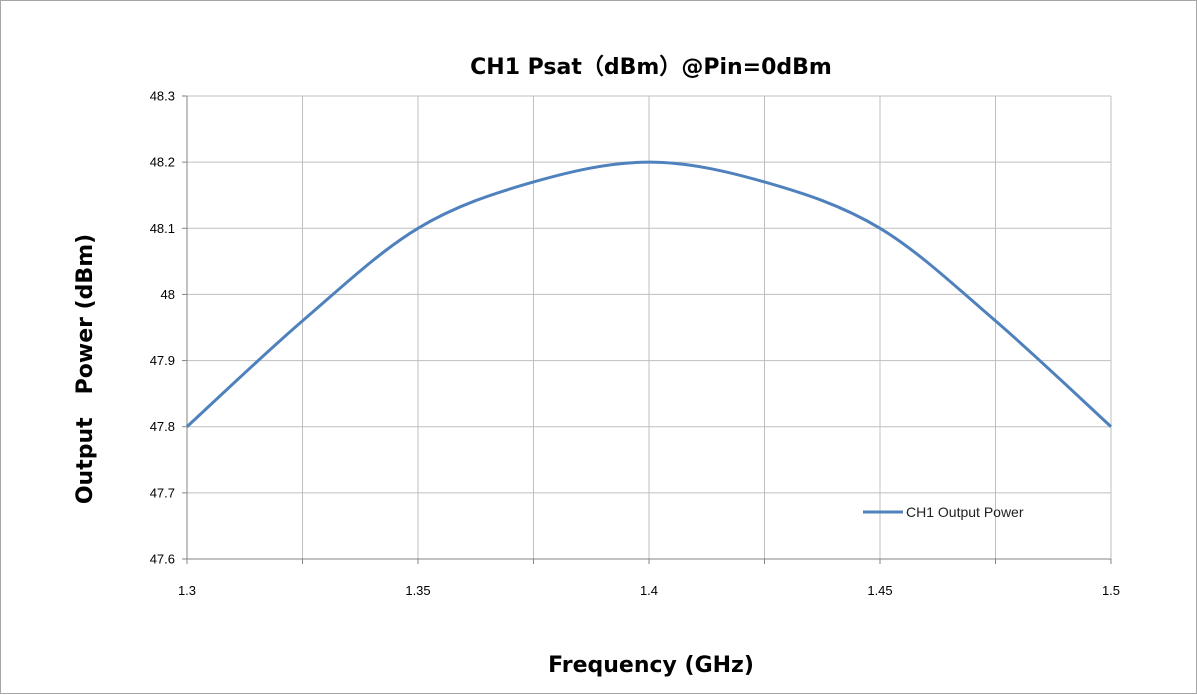 This screenshot has width=1197, height=695. I want to click on legend-label: CH1 Output Power, so click(965, 512).